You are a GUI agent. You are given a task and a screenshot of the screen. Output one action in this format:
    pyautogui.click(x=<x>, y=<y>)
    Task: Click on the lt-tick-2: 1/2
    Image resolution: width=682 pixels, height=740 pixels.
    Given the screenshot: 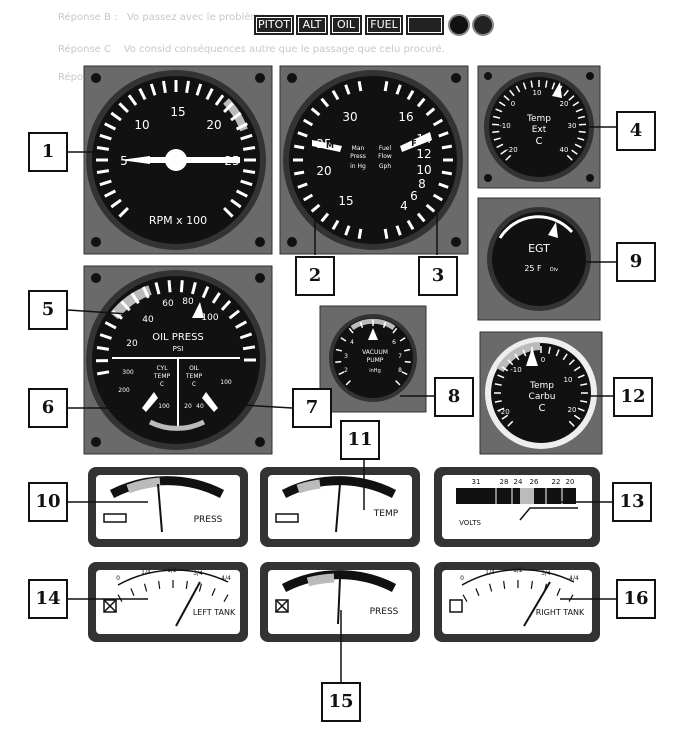 What is the action you would take?
    pyautogui.click(x=172, y=570)
    